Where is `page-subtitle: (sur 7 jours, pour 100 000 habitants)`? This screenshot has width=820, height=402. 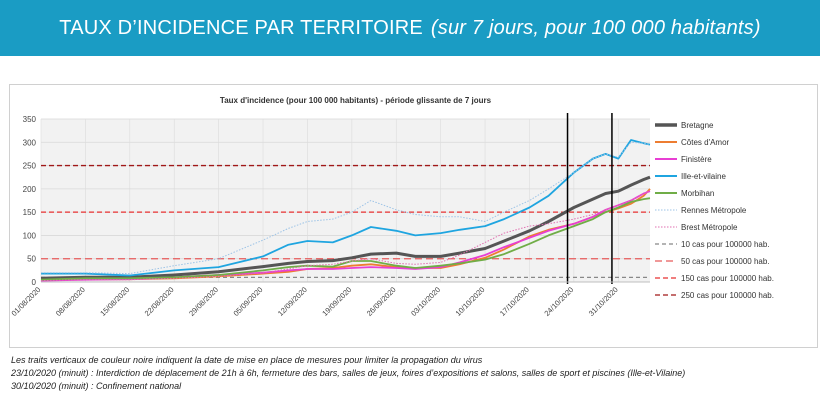
page-subtitle: (sur 7 jours, pour 100 000 habitants) is located at coordinates (595, 27).